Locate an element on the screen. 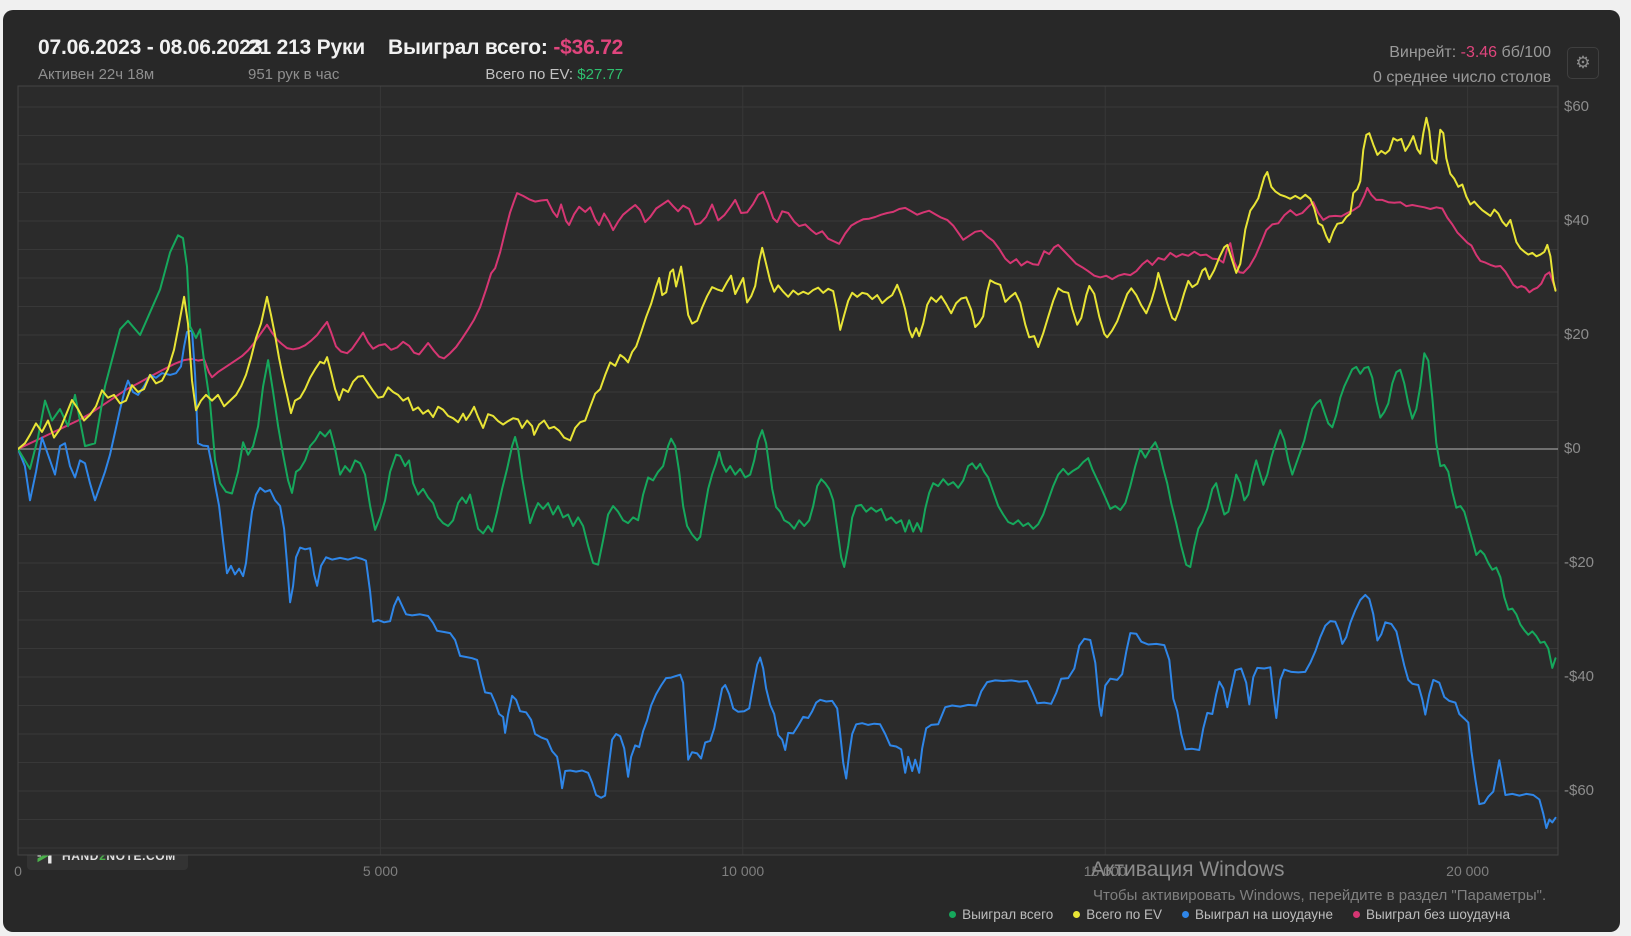 This screenshot has height=936, width=1631. hands-block: 21 213 Руки 951 рук в час is located at coordinates (306, 60).